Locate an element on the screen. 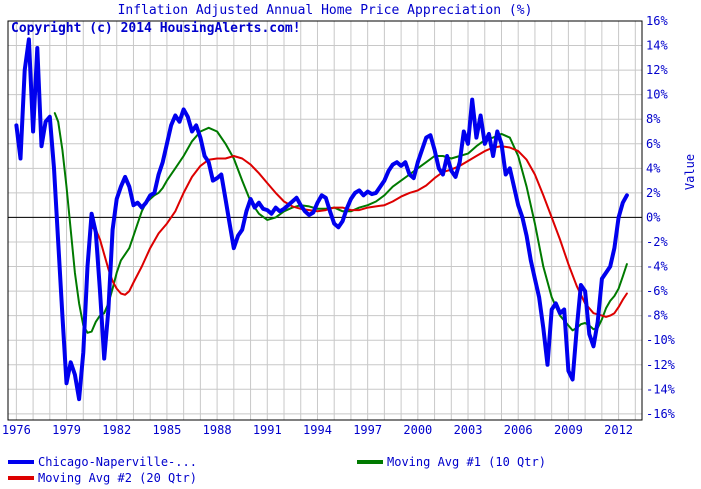  x-tick-label: 2003 is located at coordinates (468, 430).